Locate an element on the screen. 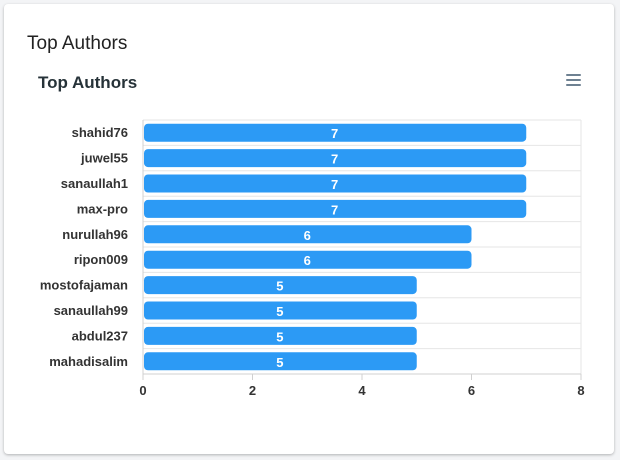 The height and width of the screenshot is (460, 620). category-label: abdul237 is located at coordinates (100, 335).